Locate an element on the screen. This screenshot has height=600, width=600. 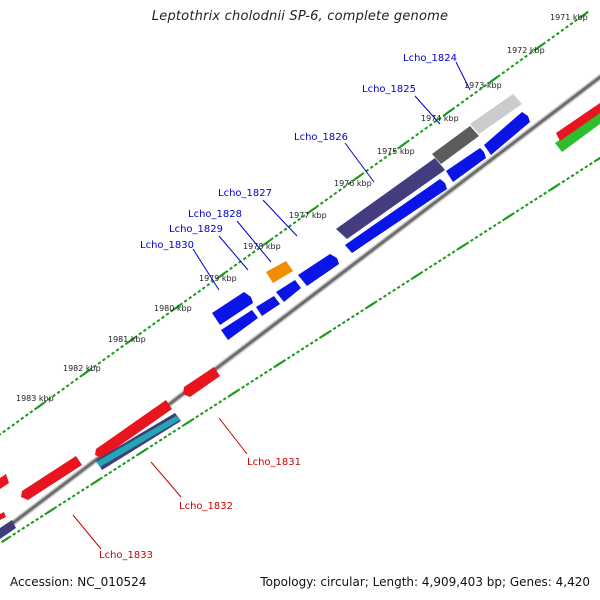
scale-label-1979: 1979 kbp is located at coordinates (218, 278).